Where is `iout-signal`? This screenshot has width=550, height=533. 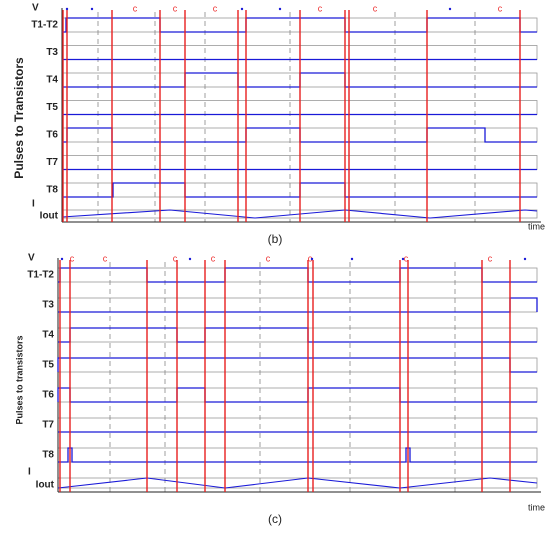
iout-signal is located at coordinates (297, 483).